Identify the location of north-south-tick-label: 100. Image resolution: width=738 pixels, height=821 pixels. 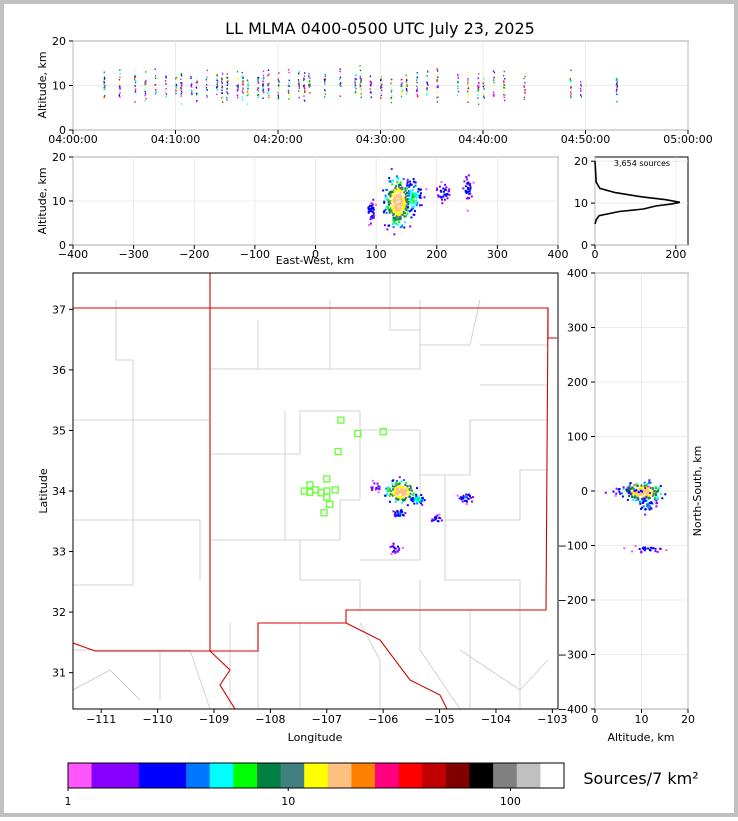
(577, 437).